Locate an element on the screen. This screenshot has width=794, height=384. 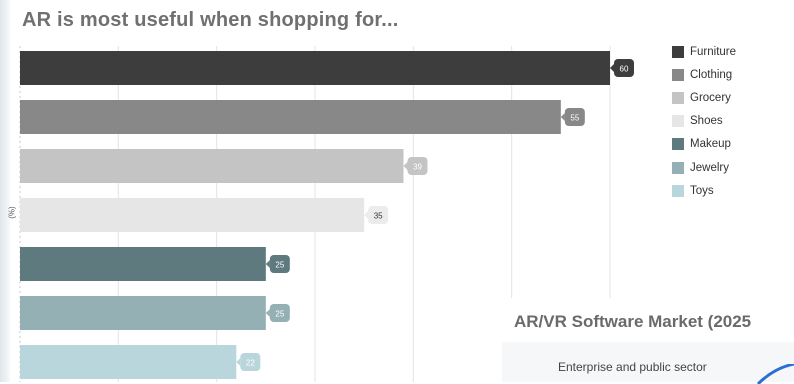
bar-shoes is located at coordinates (192, 215).